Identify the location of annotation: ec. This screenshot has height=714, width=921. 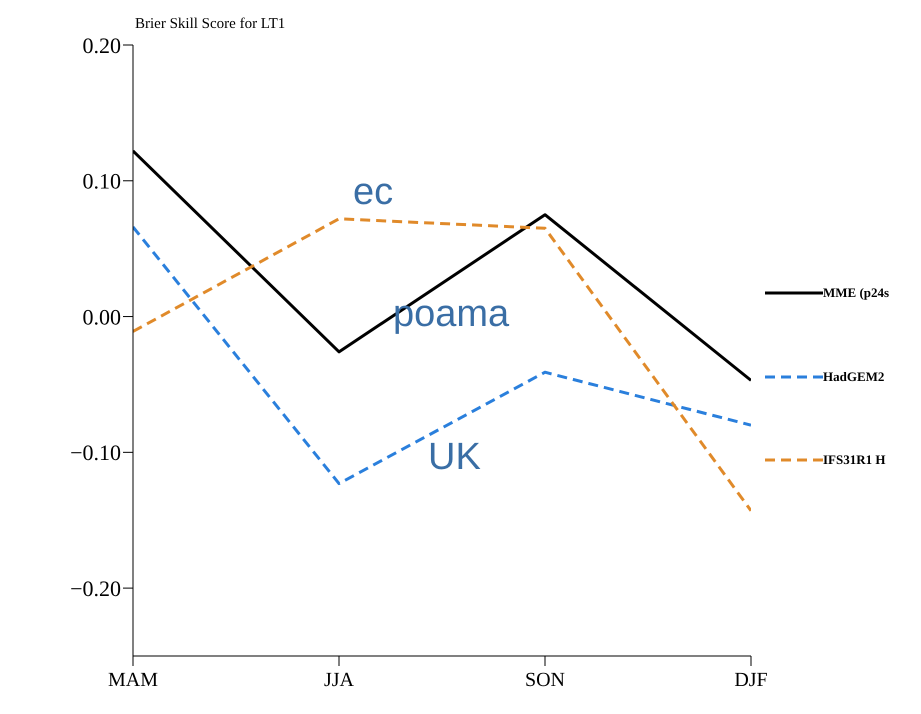
(373, 192).